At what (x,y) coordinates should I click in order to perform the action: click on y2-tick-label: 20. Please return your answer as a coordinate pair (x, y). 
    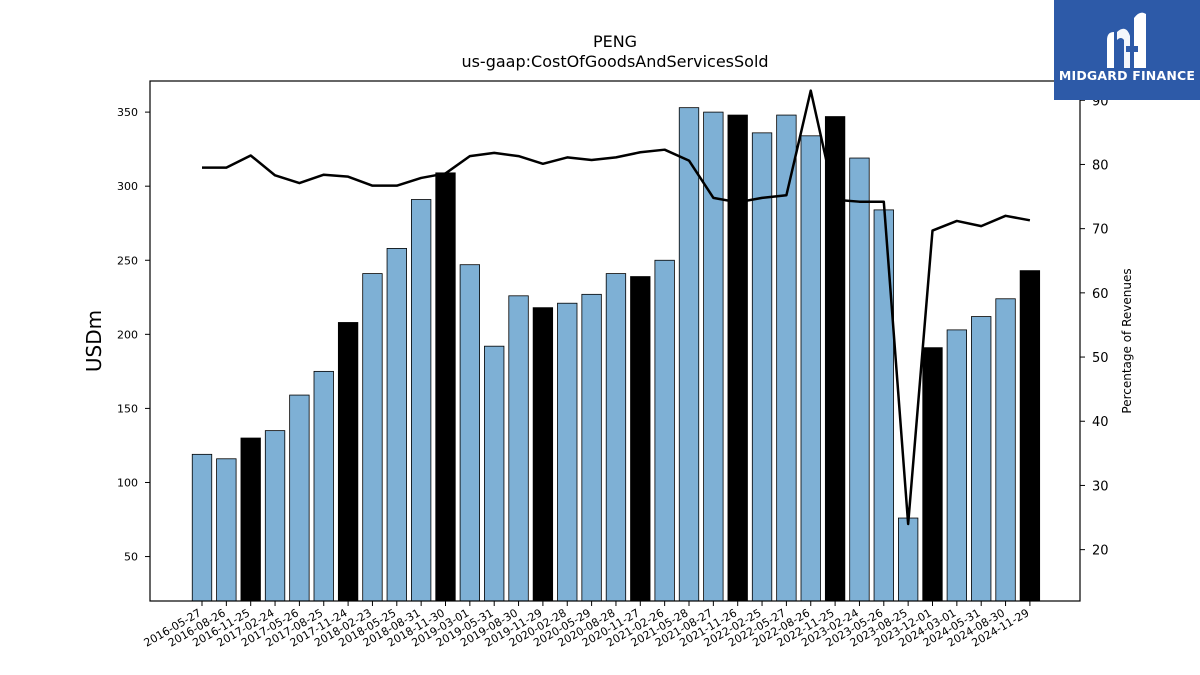
    Looking at the image, I should click on (1100, 551).